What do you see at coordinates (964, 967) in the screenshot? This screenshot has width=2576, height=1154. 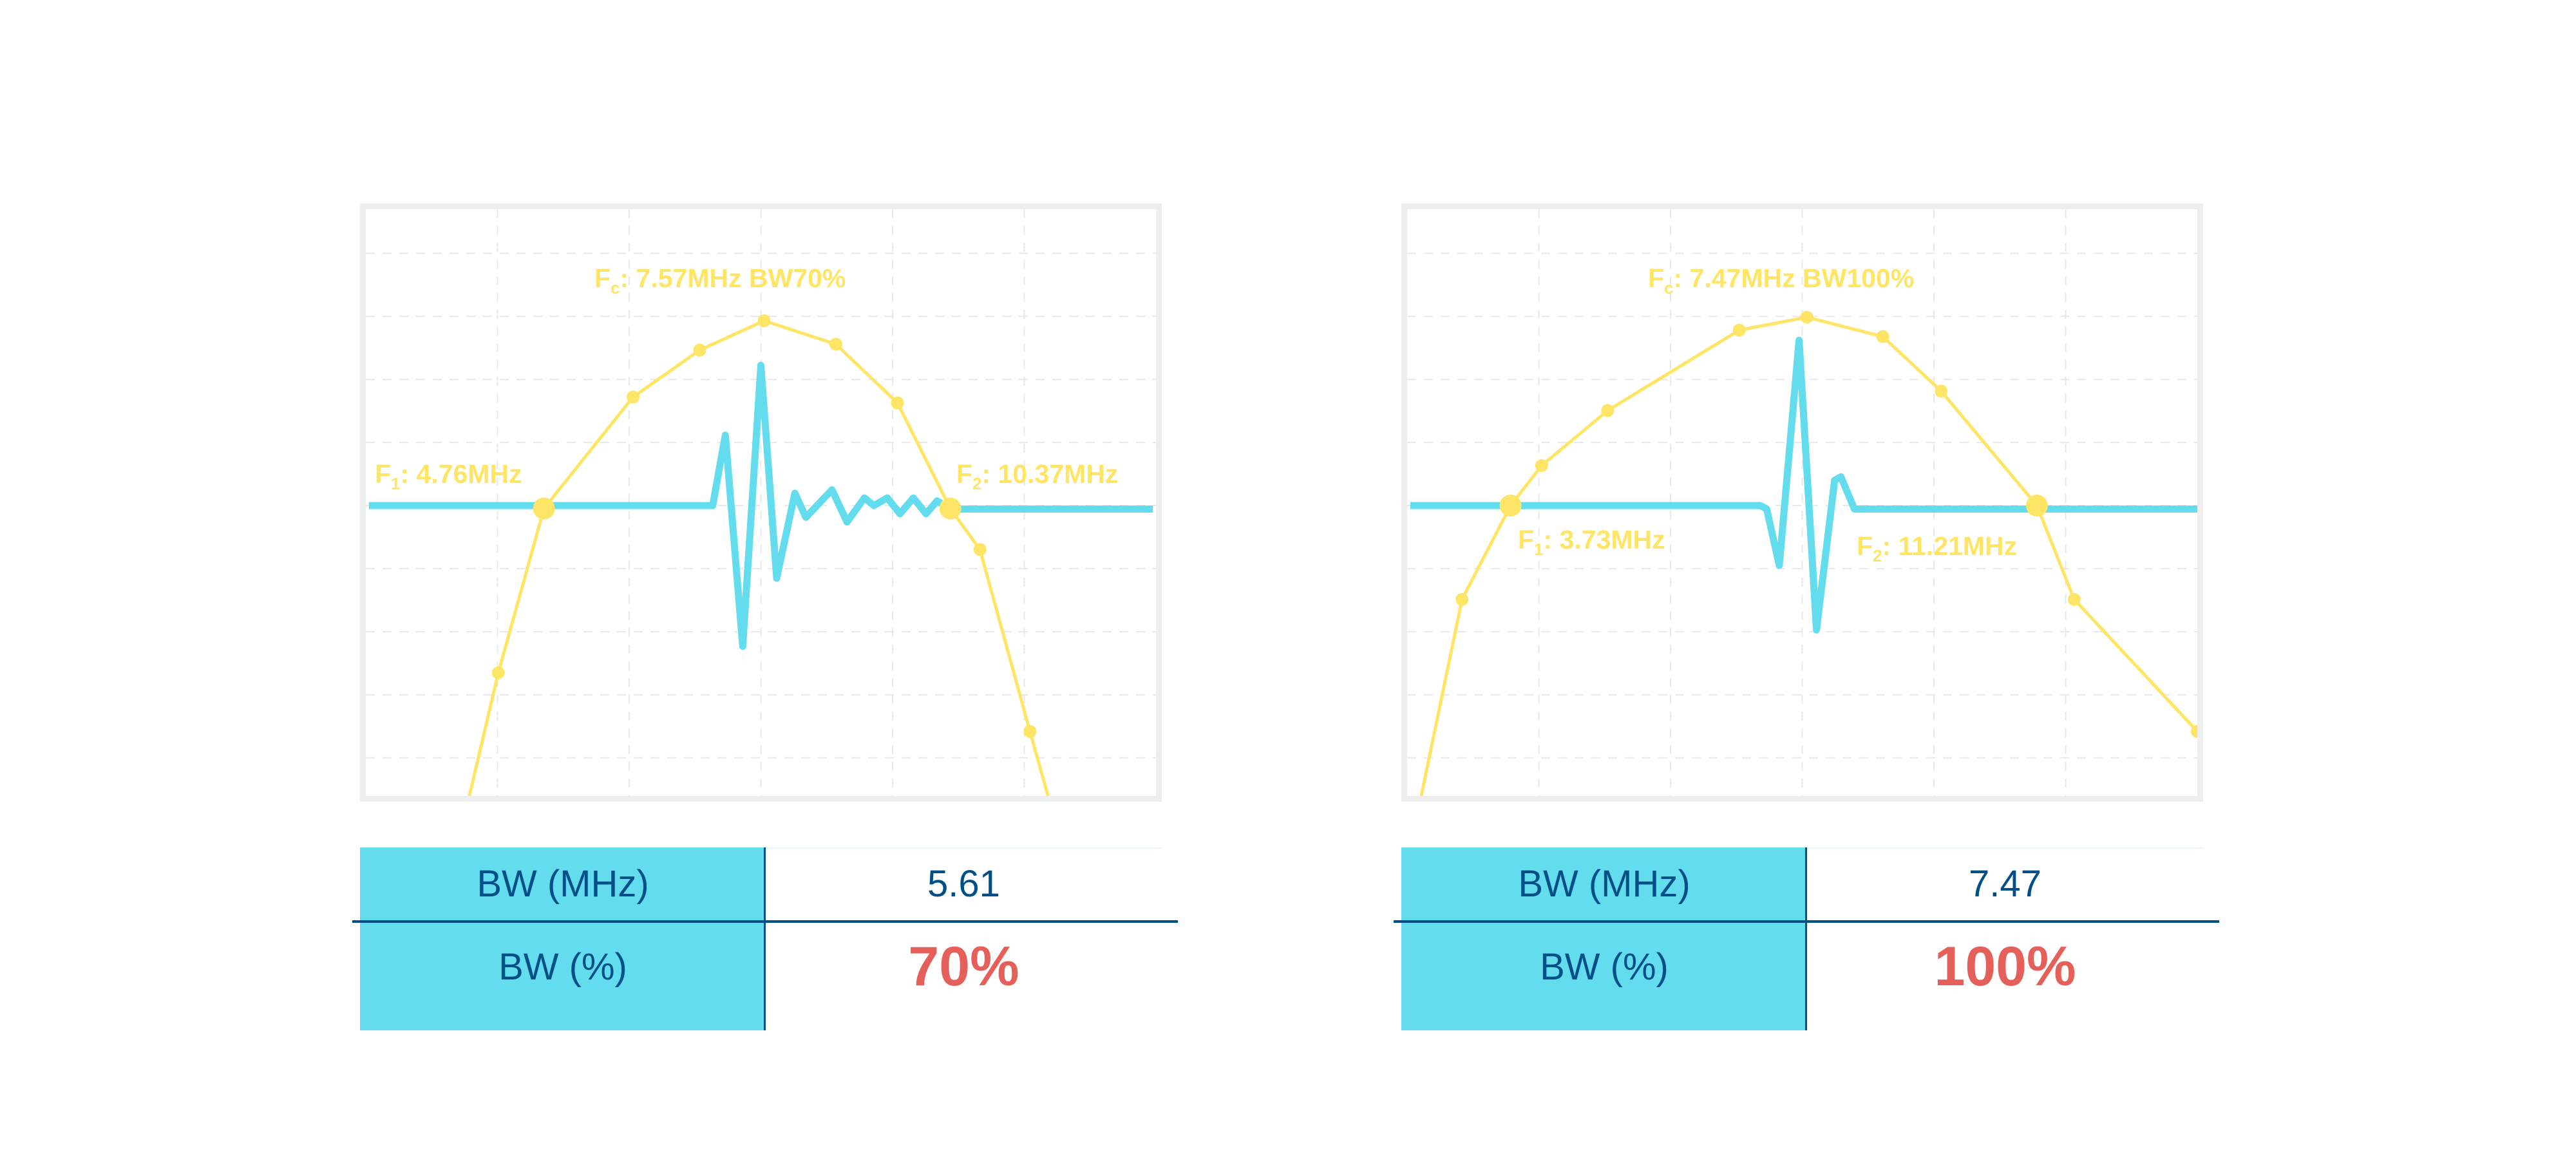 I see `bw-pct-value: 70%` at bounding box center [964, 967].